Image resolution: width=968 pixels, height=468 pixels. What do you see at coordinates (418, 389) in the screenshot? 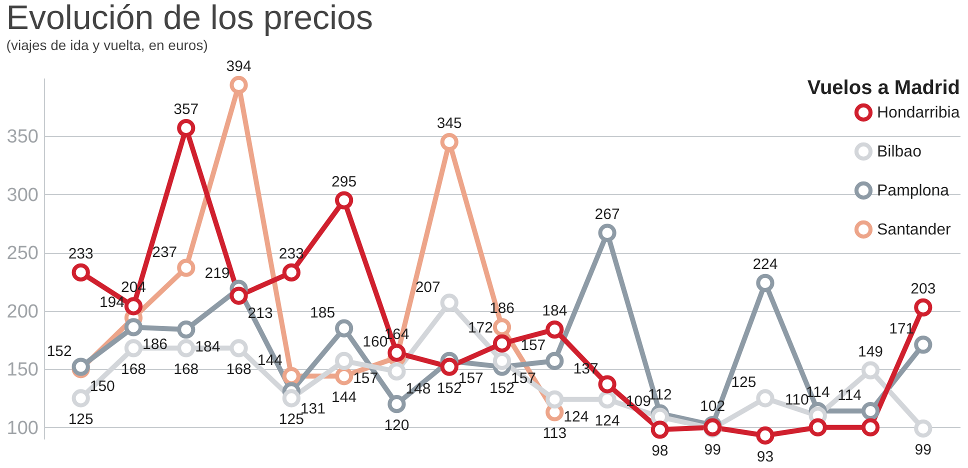
I see `data-label: 148` at bounding box center [418, 389].